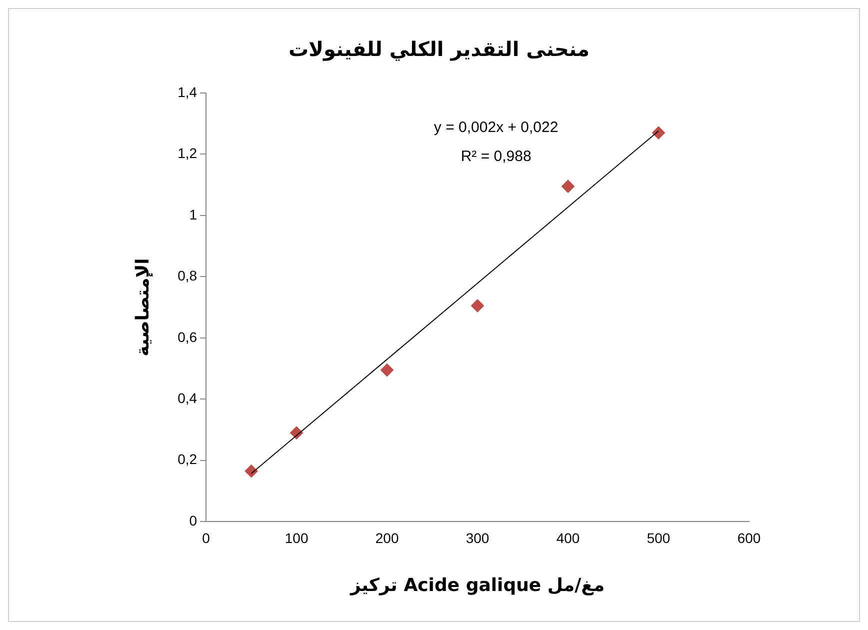  I want to click on x-tick-label: 200, so click(387, 538).